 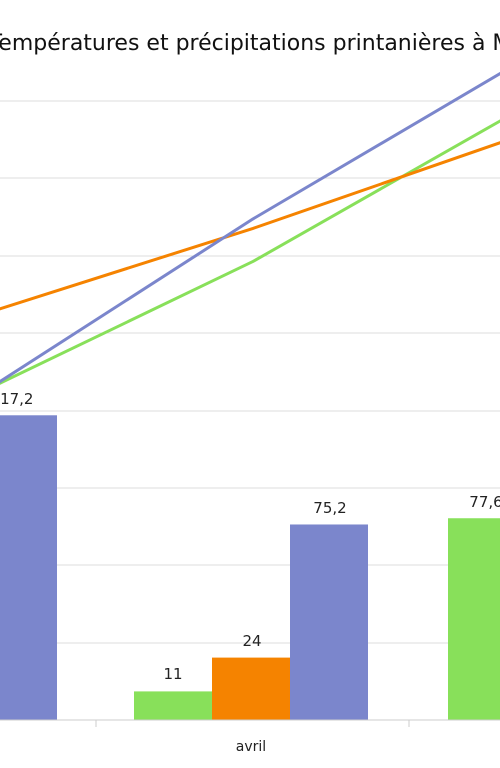 I want to click on data-label: 77,6, so click(x=484, y=502).